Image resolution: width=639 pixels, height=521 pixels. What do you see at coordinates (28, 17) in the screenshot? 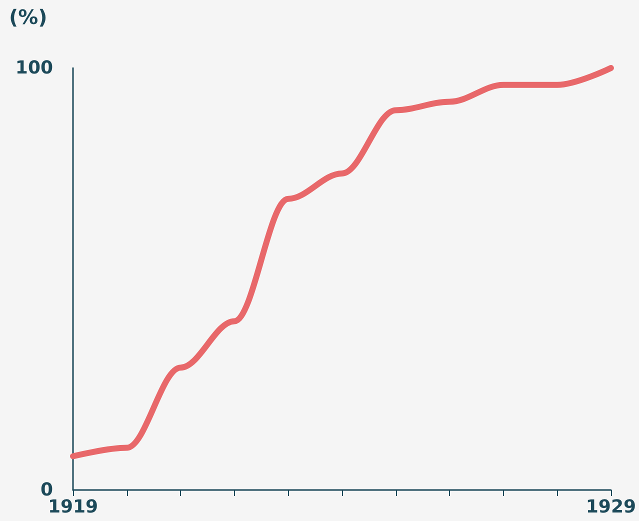
I see `y-axis-title: (%)` at bounding box center [28, 17].